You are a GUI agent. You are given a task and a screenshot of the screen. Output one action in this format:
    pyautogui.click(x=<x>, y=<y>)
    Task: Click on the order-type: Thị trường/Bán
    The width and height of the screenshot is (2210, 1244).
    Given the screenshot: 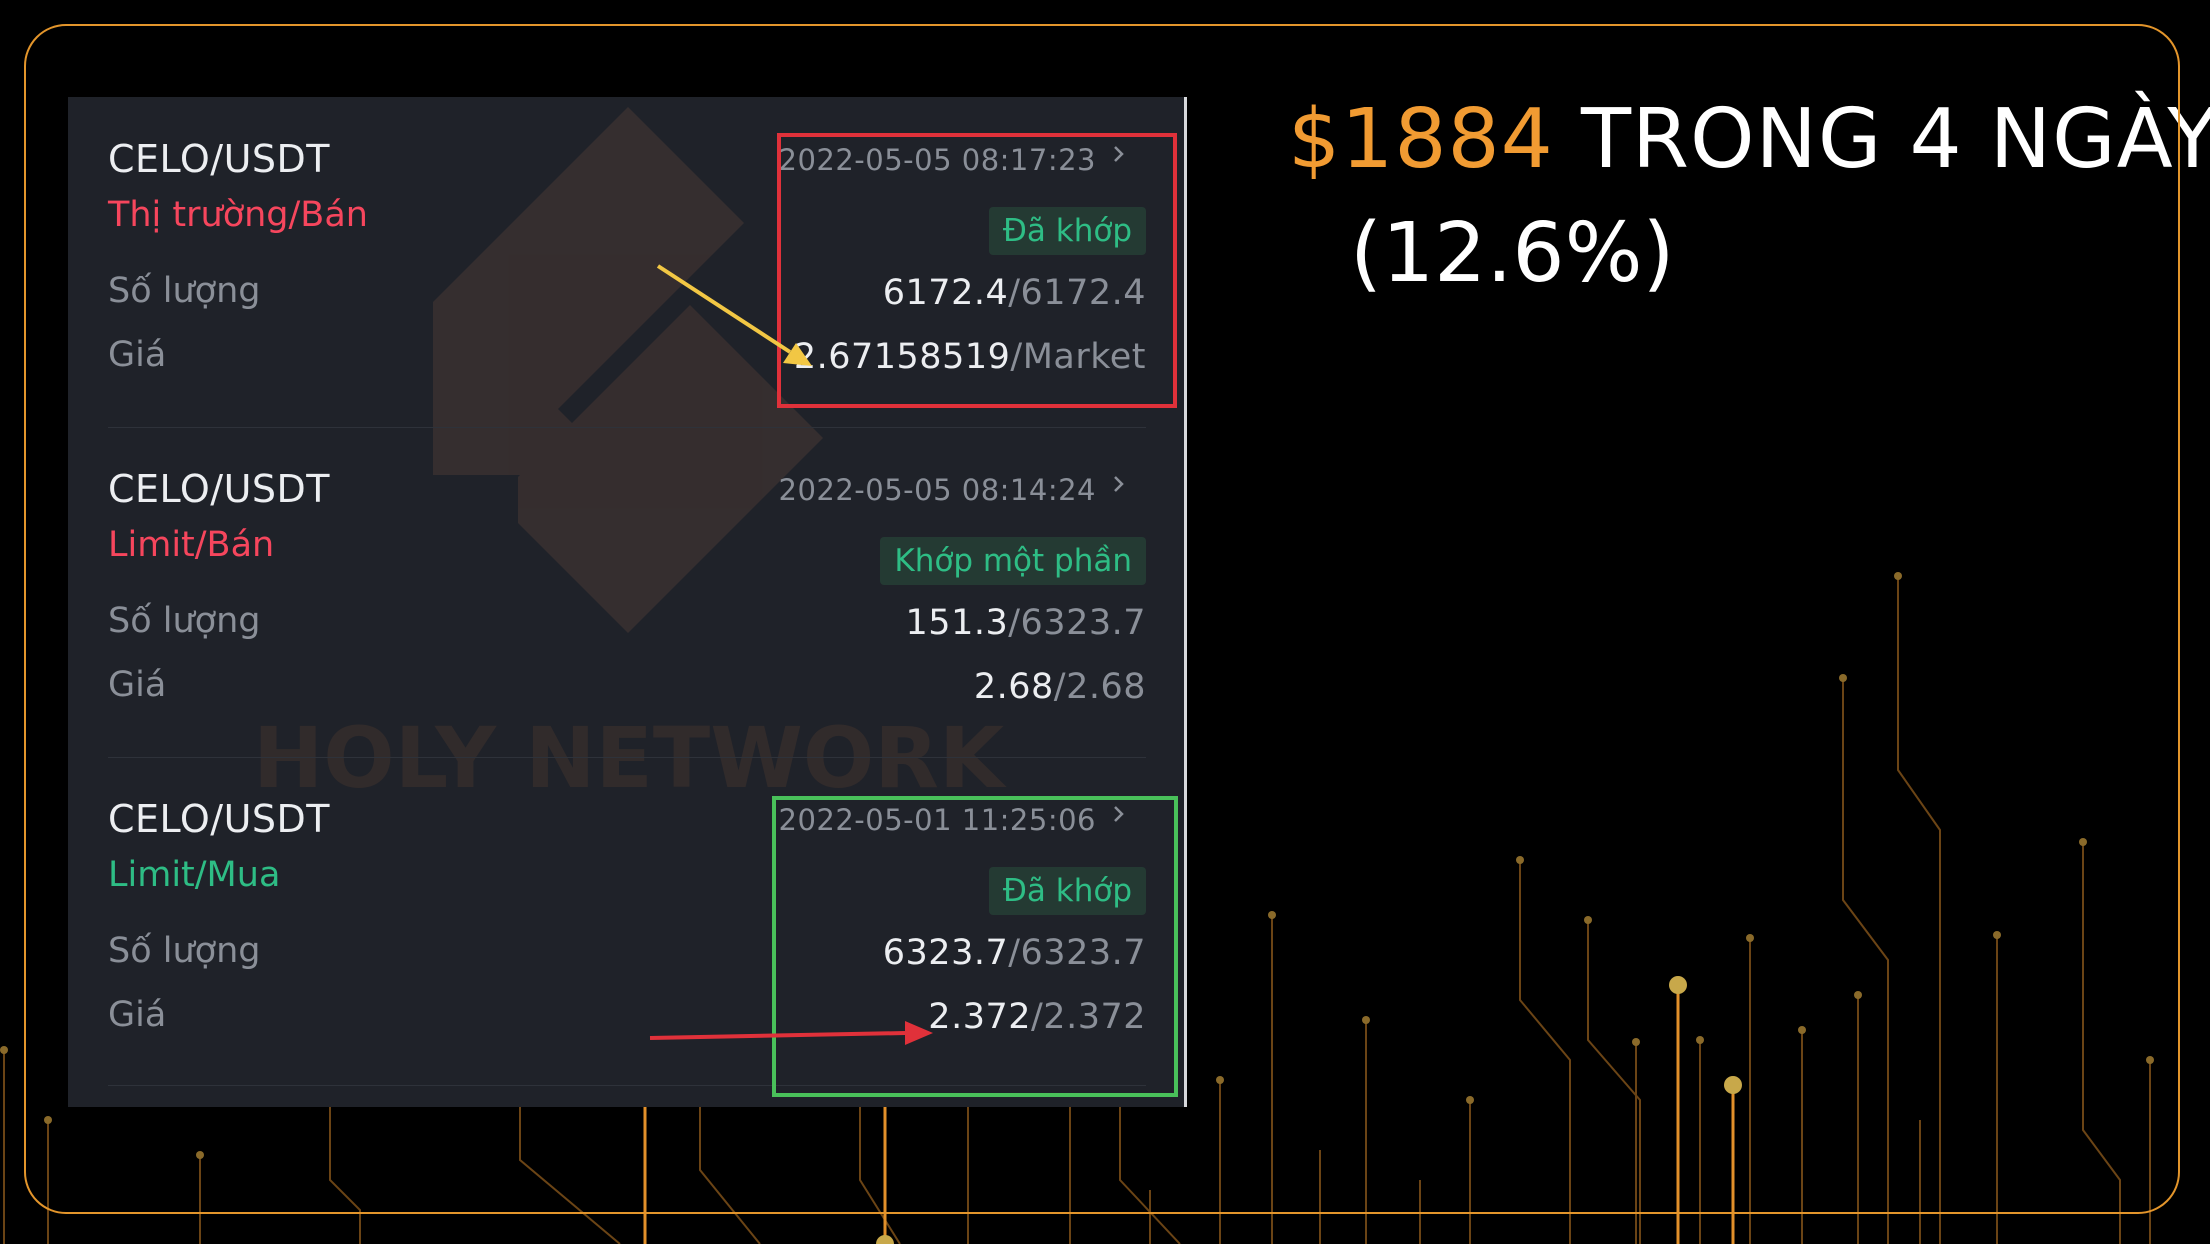 What is the action you would take?
    pyautogui.click(x=238, y=215)
    